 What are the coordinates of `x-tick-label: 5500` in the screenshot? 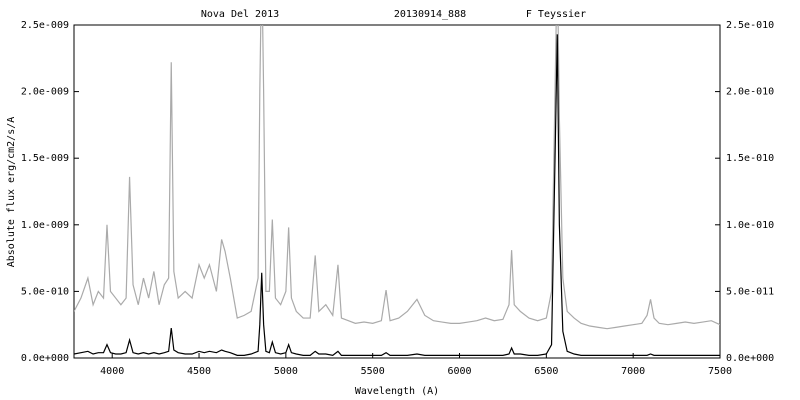 It's located at (373, 371).